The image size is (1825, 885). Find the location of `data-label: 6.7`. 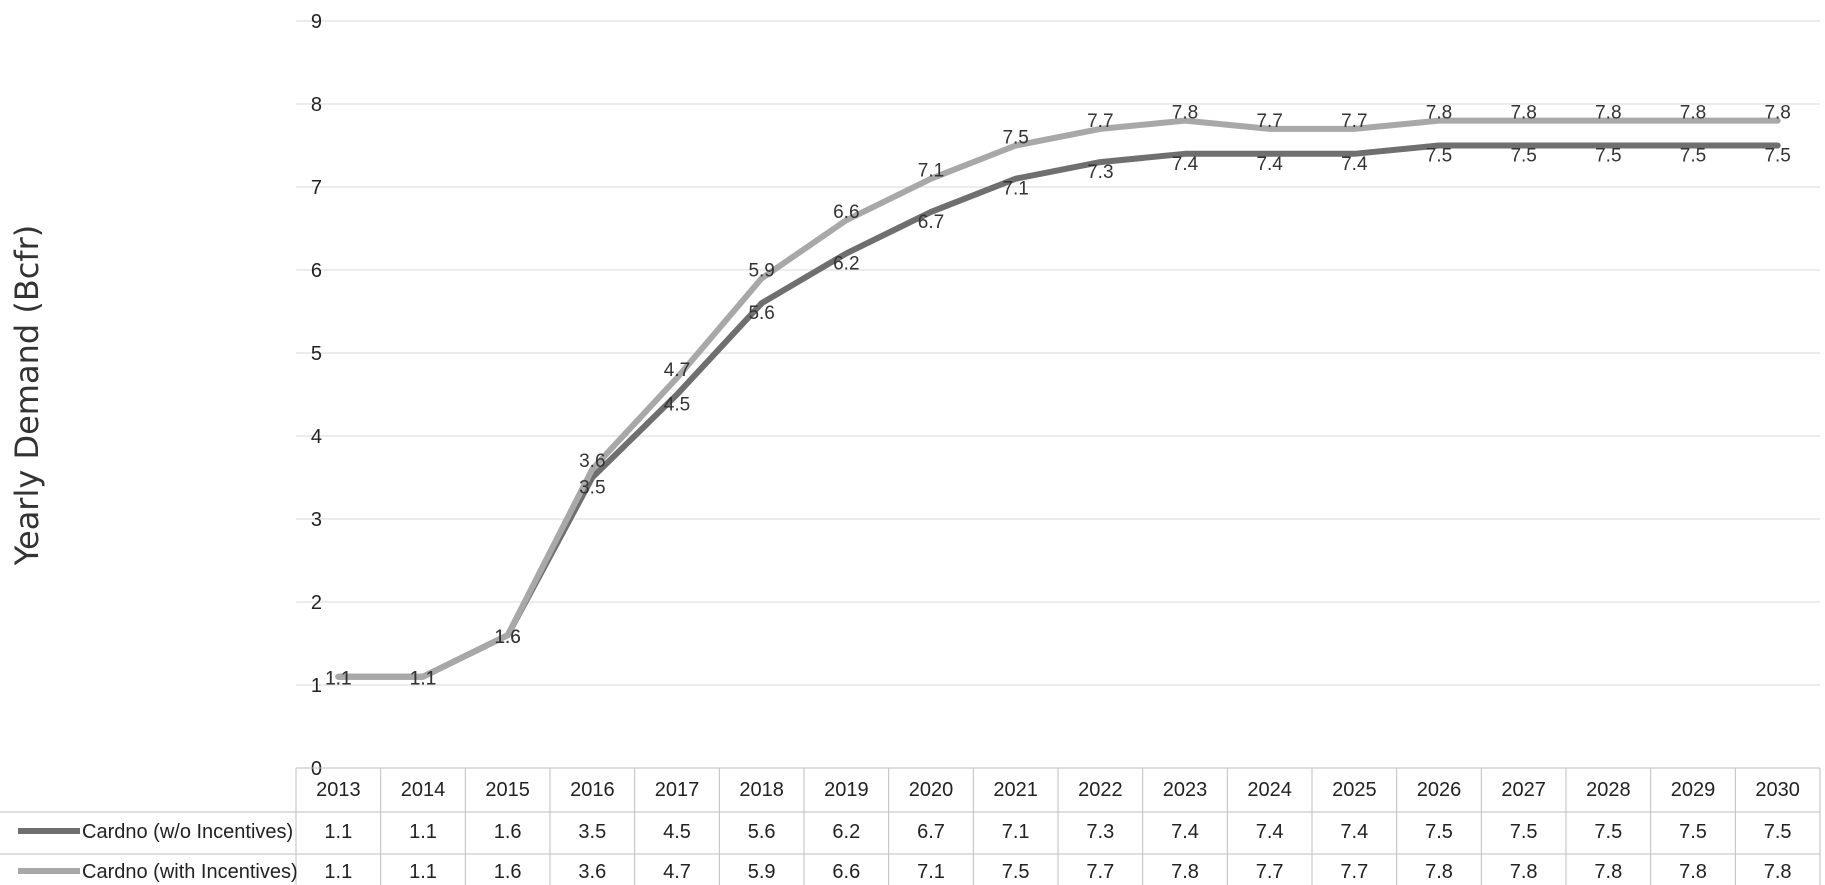

data-label: 6.7 is located at coordinates (931, 222).